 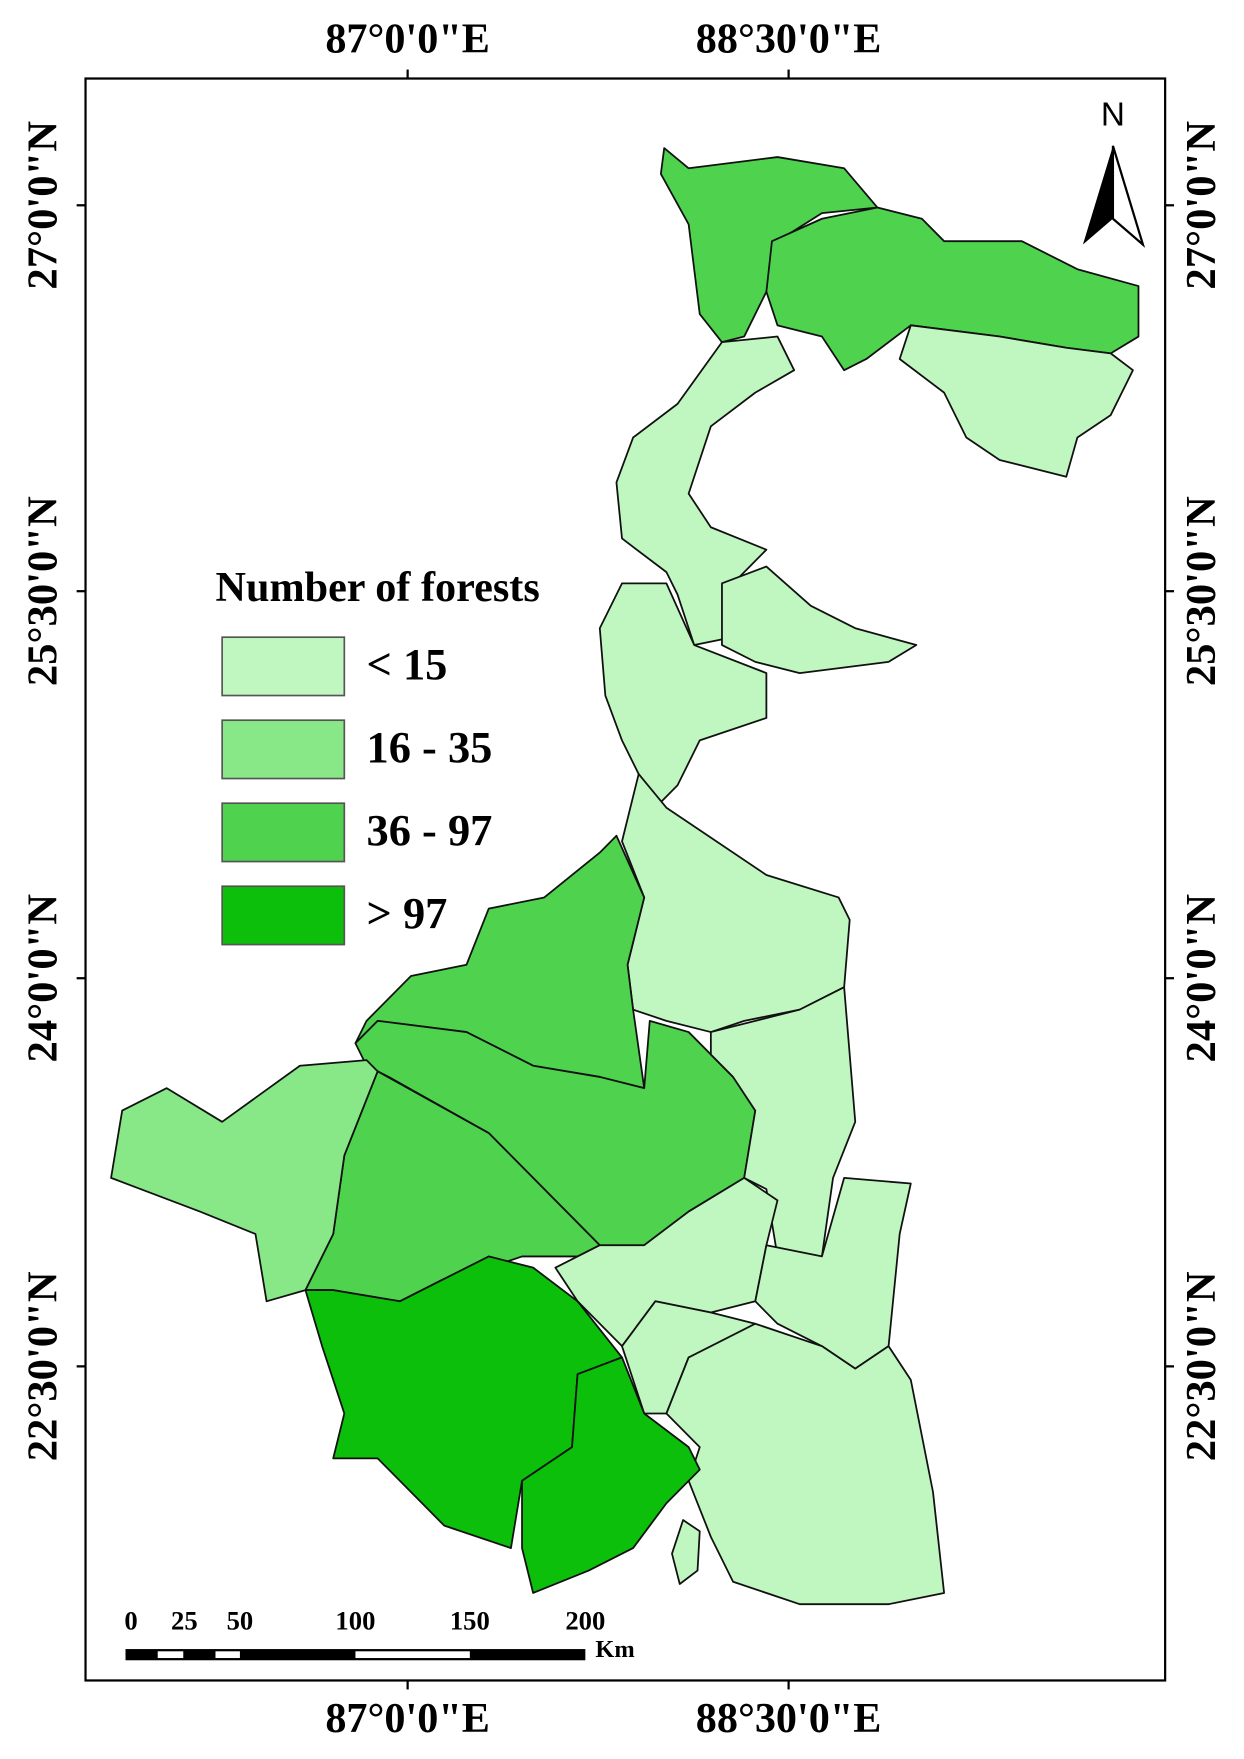 What do you see at coordinates (378, 587) in the screenshot?
I see `legend-title: Number of forests` at bounding box center [378, 587].